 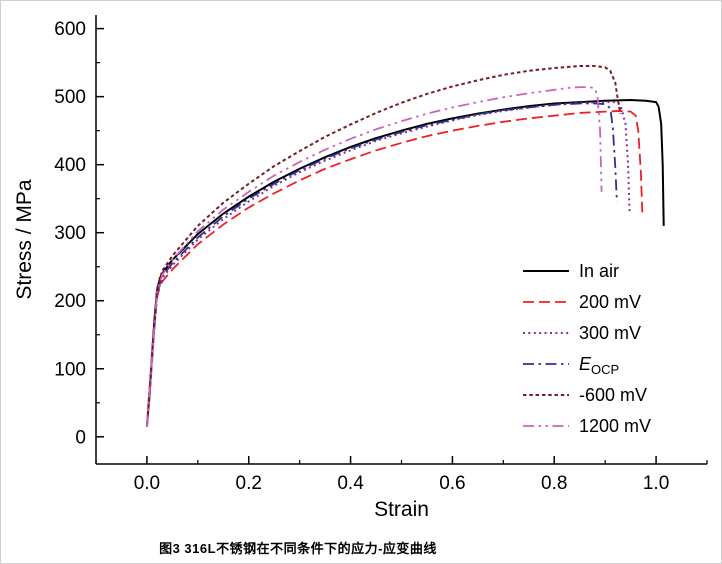 I want to click on y-tick-label: 400, so click(x=70, y=165).